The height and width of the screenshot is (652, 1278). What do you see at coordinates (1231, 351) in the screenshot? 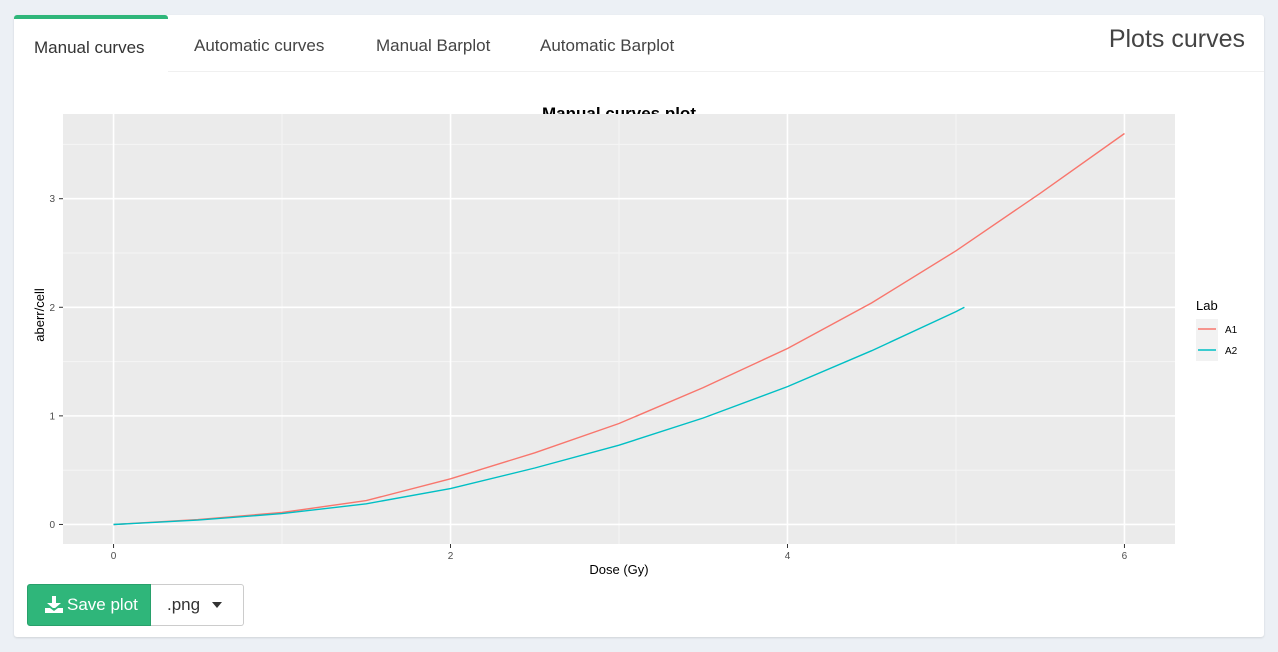
I see `legend-label: A2` at bounding box center [1231, 351].